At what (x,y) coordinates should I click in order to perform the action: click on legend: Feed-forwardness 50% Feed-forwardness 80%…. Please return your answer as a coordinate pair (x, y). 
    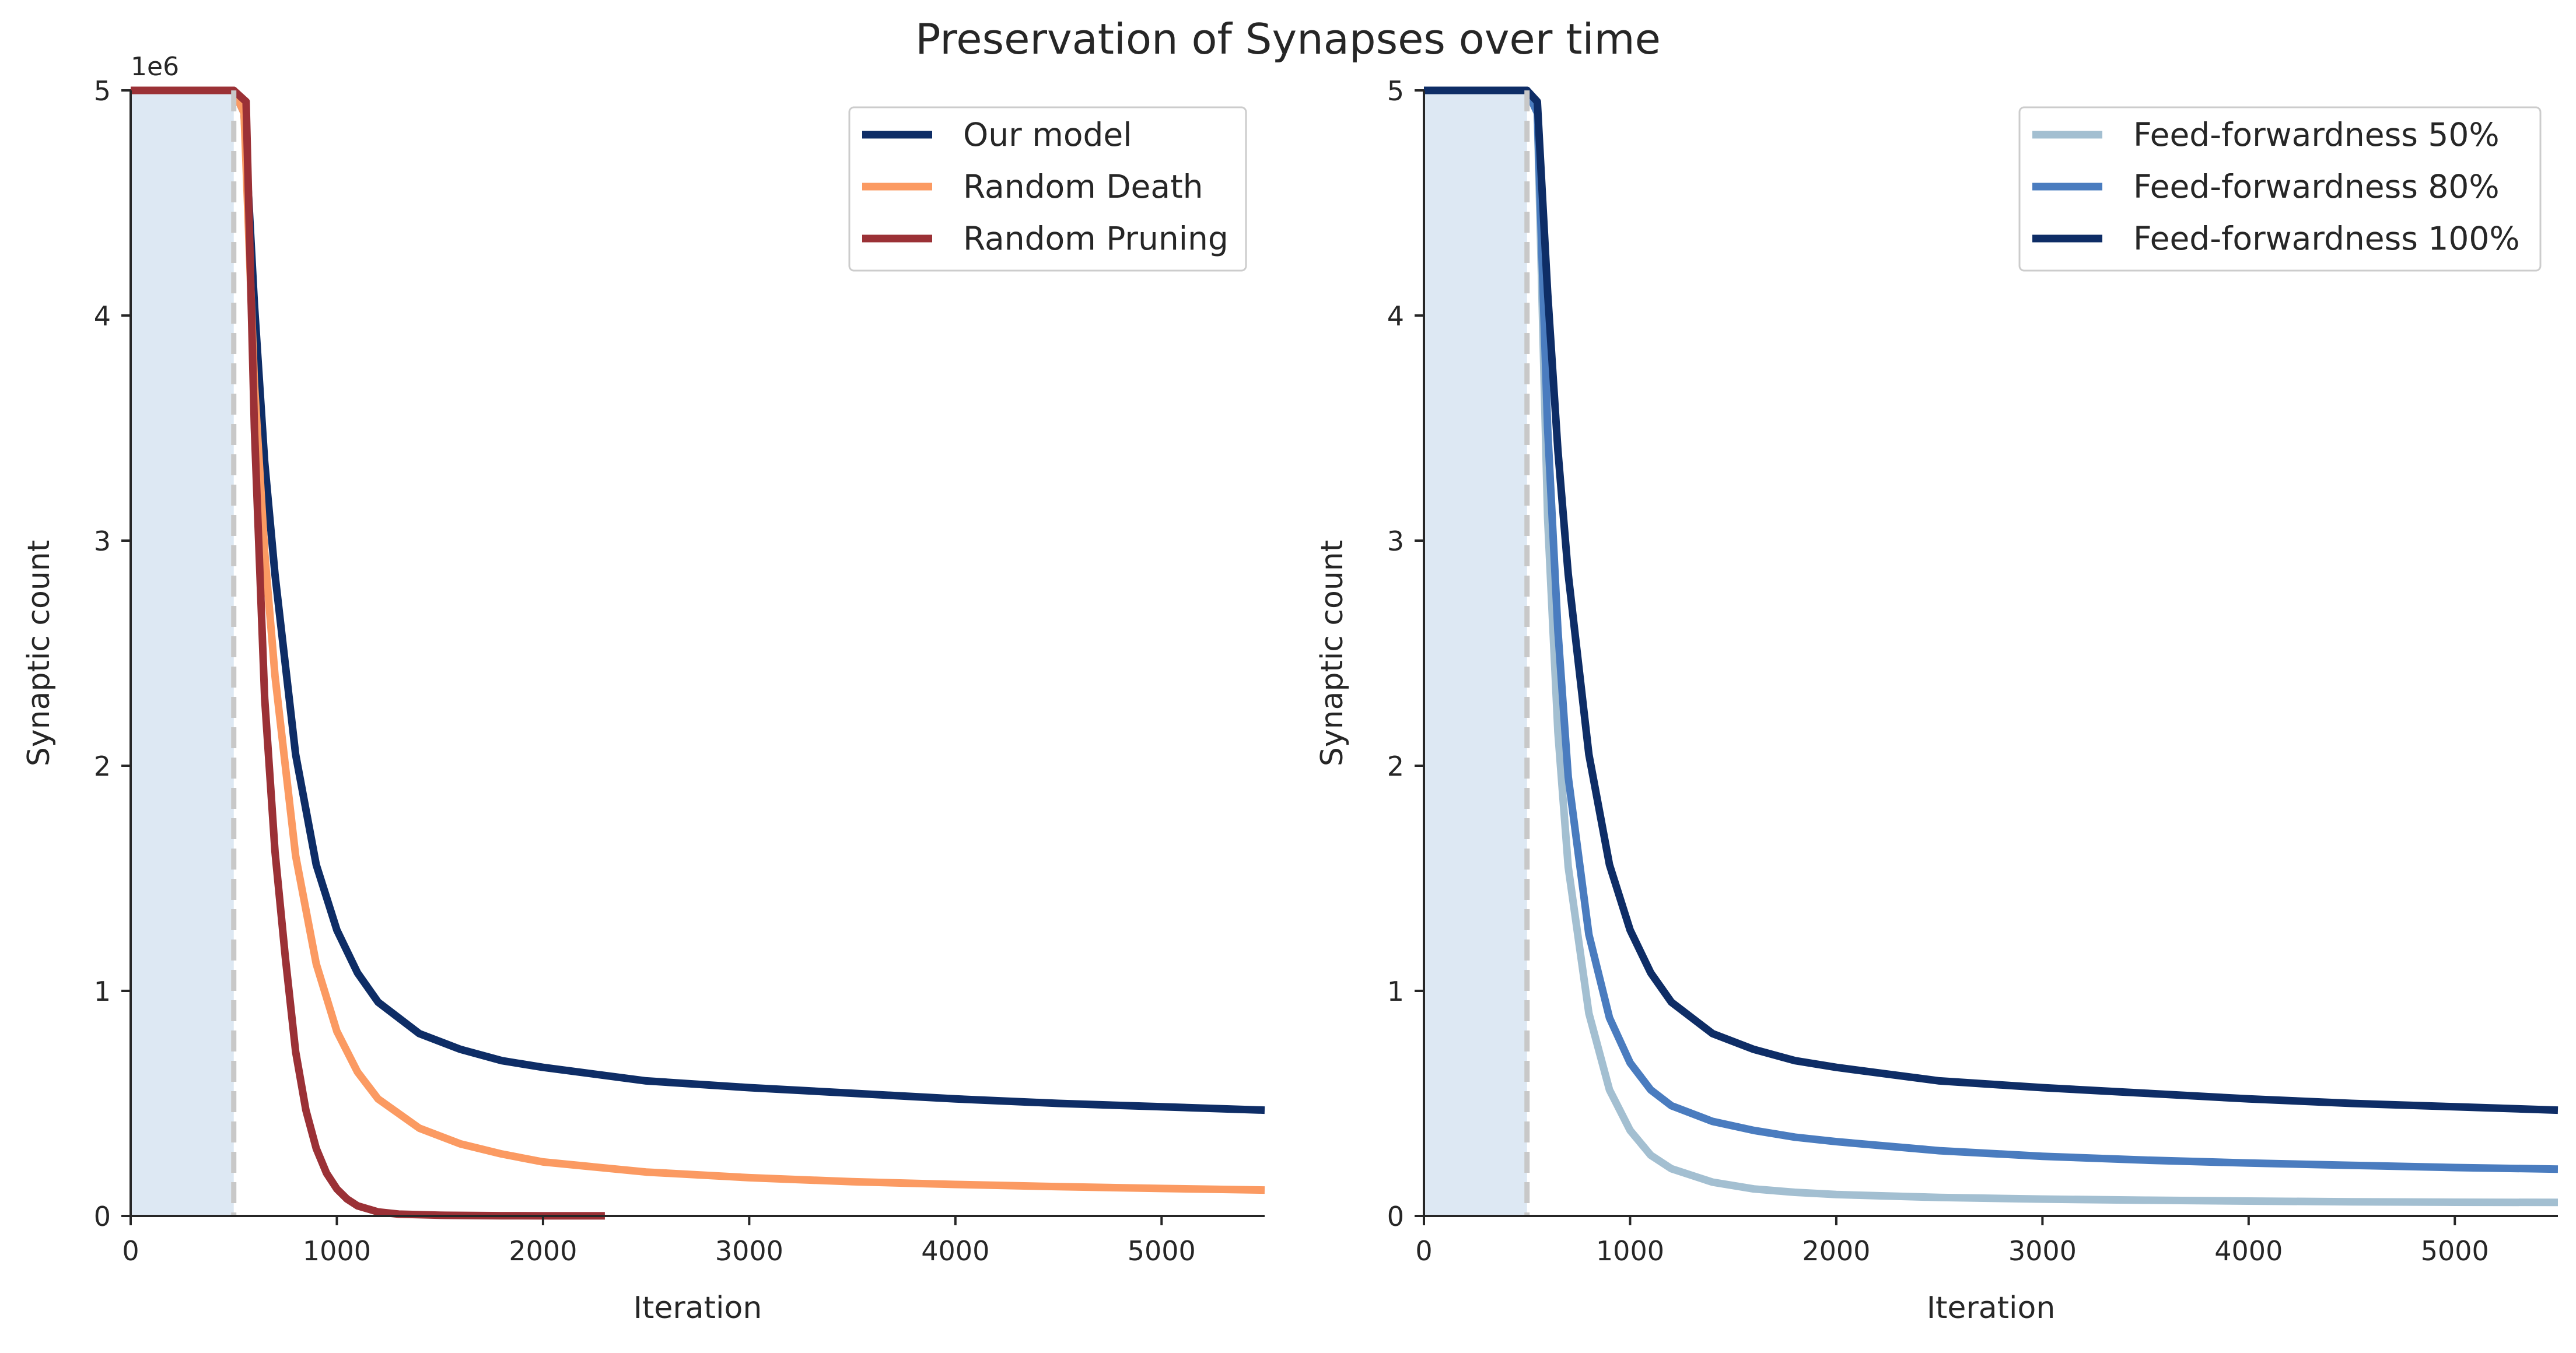
    Looking at the image, I should click on (2280, 189).